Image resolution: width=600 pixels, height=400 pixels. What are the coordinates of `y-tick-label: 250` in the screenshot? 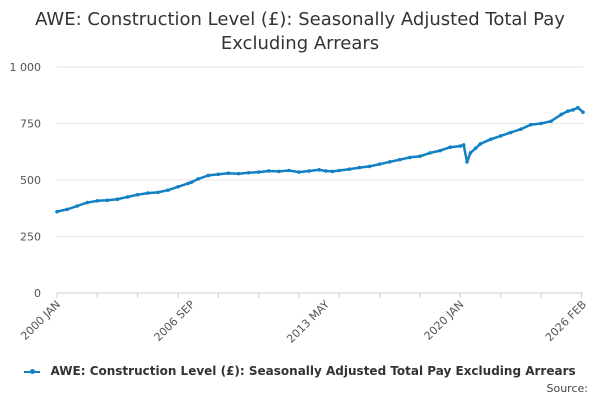 It's located at (30, 237).